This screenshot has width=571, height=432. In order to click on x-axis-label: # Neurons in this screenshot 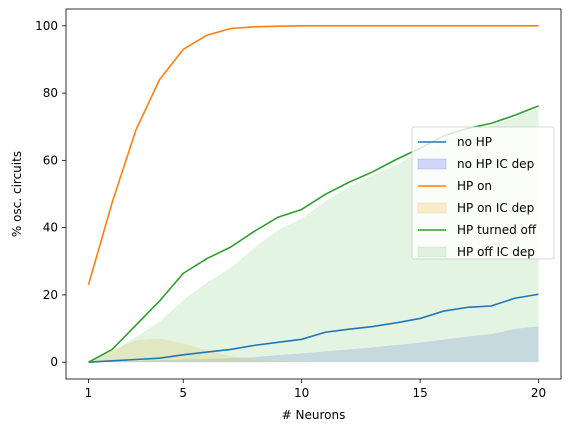, I will do `click(314, 415)`.